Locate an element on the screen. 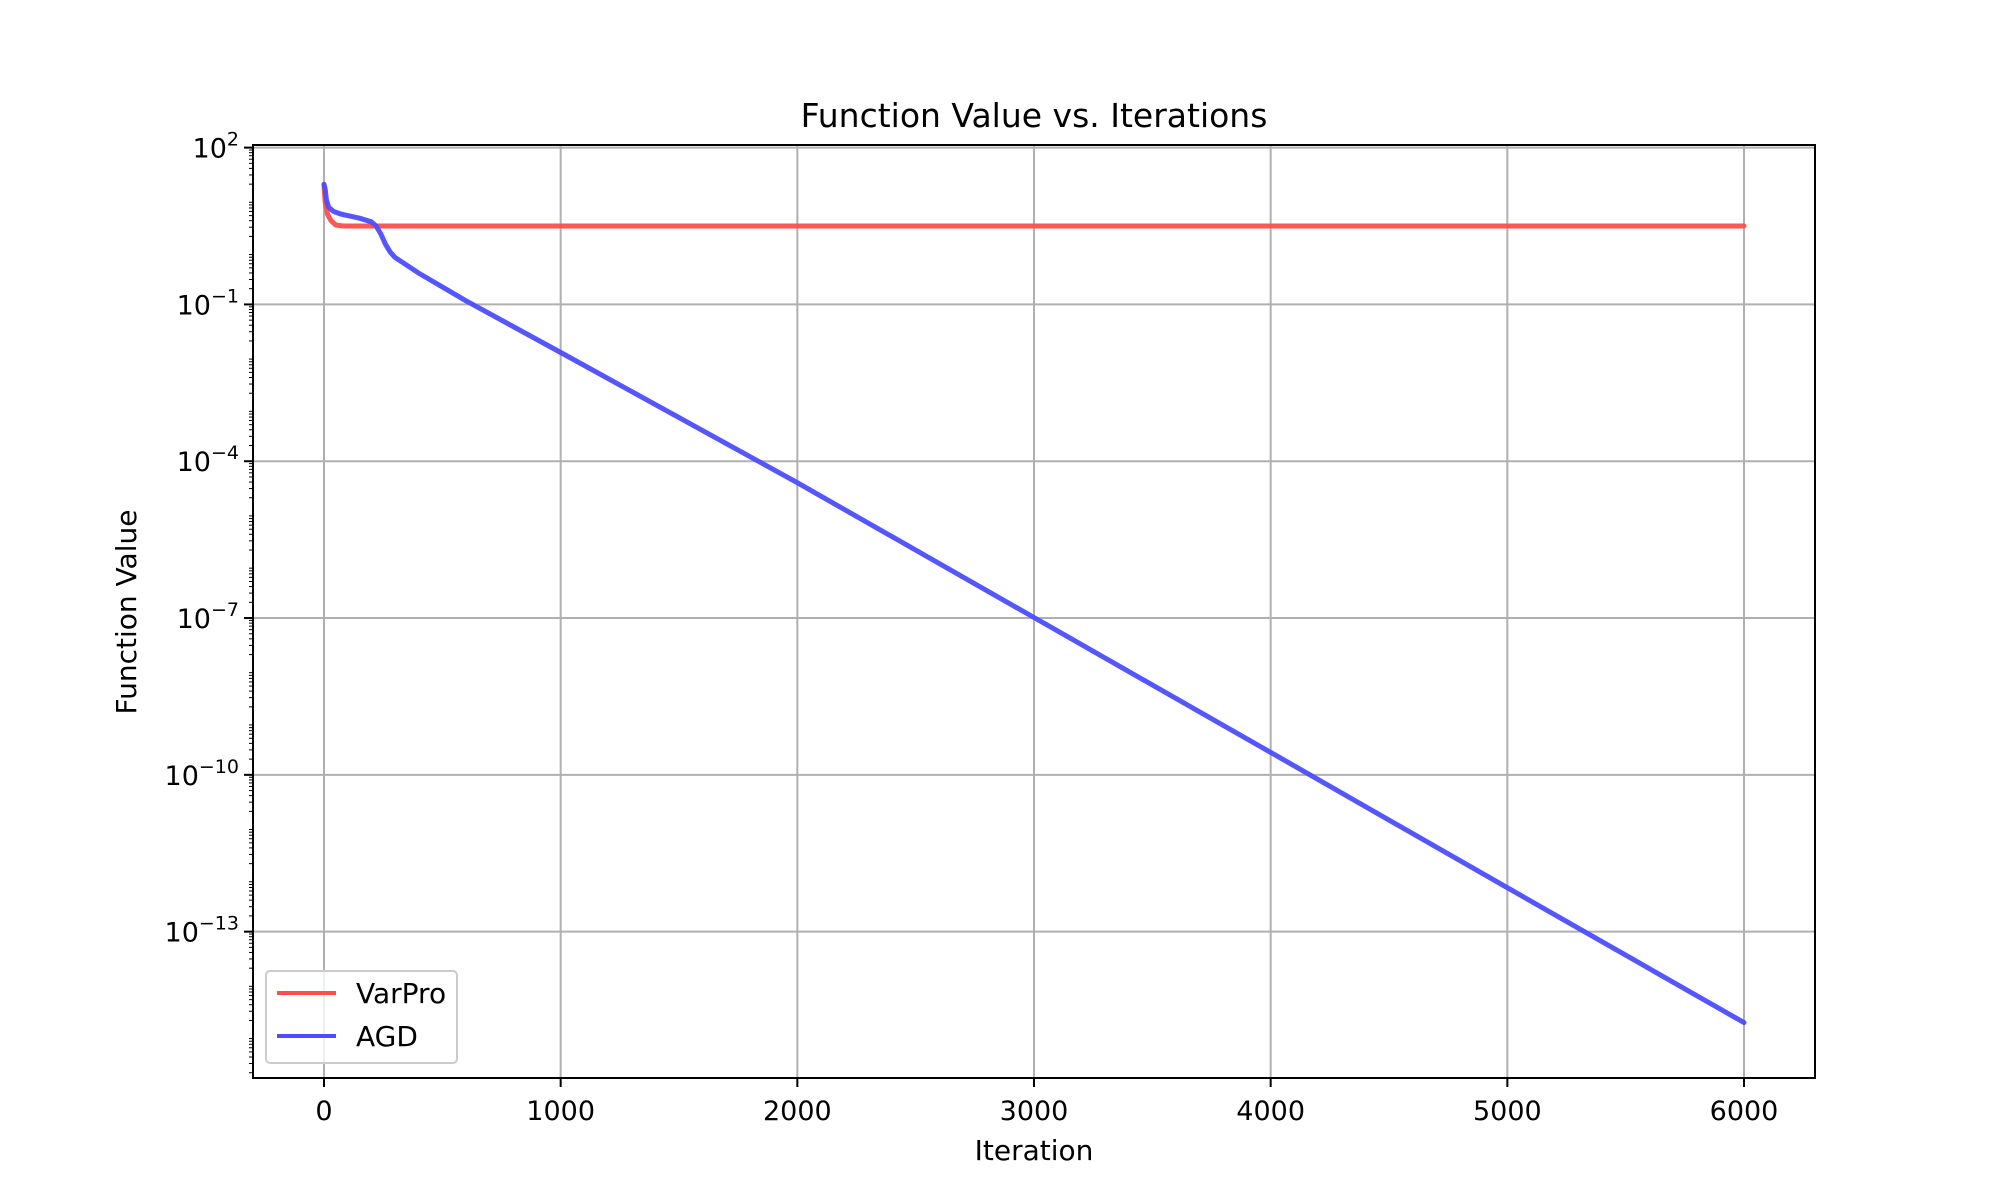 This screenshot has height=1200, width=2000. y-axis-ticks: 10² 10⁻¹ 10⁻⁴ 10⁻⁷ 10⁻¹⁰ 10⁻¹³ is located at coordinates (209, 601).